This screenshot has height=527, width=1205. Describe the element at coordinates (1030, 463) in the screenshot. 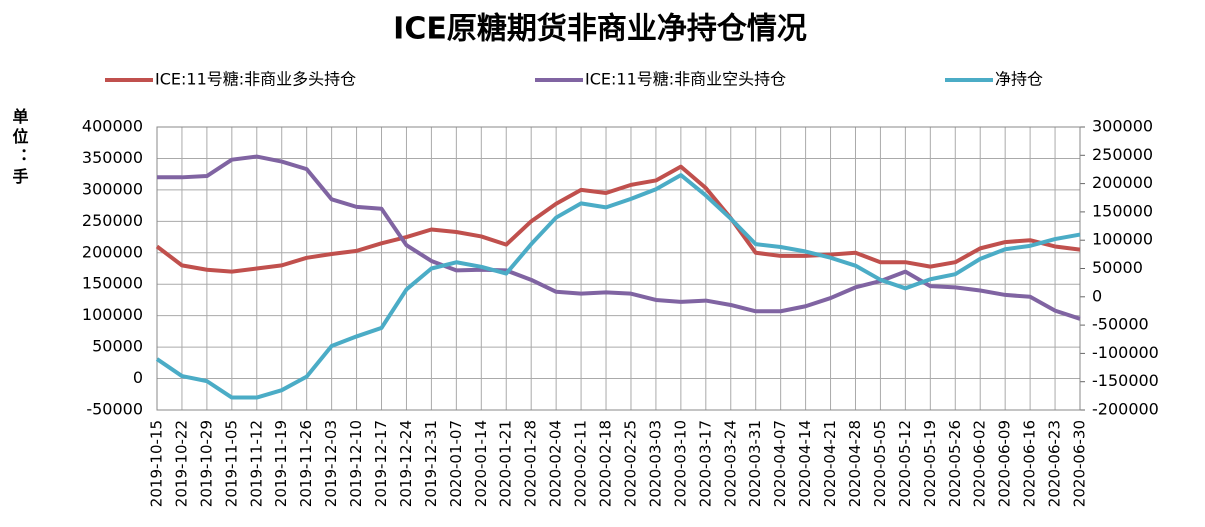

I see `x-tick-label: 2020-06-16` at that location.